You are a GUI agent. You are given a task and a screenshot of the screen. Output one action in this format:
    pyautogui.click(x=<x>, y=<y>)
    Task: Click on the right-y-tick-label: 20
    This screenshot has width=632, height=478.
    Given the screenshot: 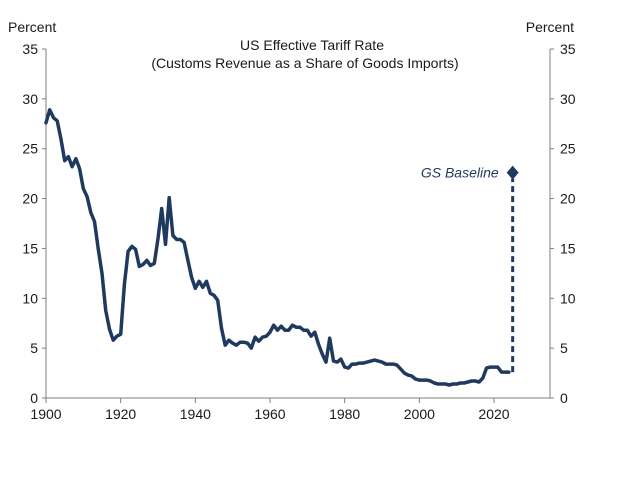 What is the action you would take?
    pyautogui.click(x=568, y=199)
    